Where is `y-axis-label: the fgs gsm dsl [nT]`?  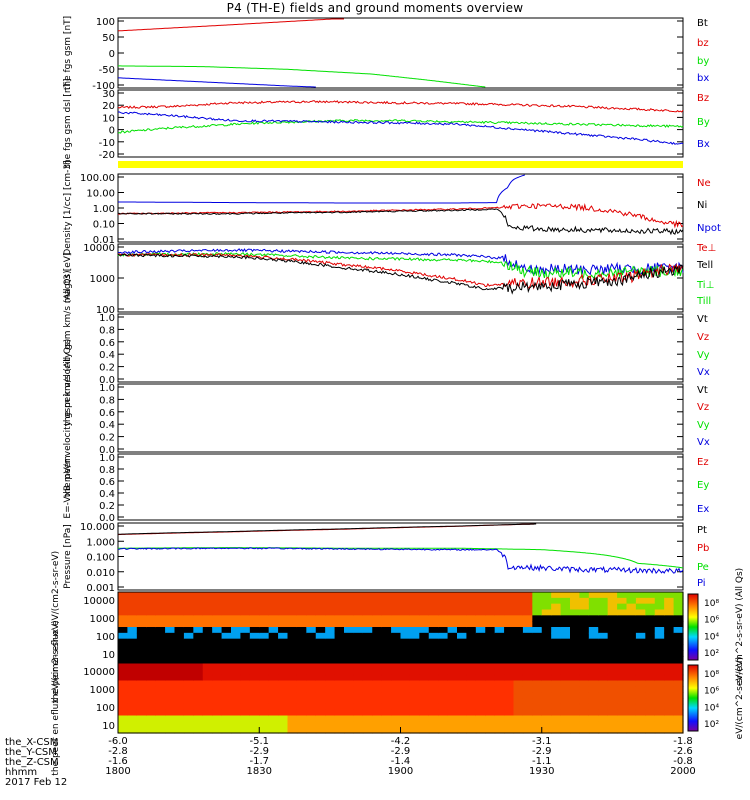
y-axis-label: the fgs gsm dsl [nT] is located at coordinates (68, 123).